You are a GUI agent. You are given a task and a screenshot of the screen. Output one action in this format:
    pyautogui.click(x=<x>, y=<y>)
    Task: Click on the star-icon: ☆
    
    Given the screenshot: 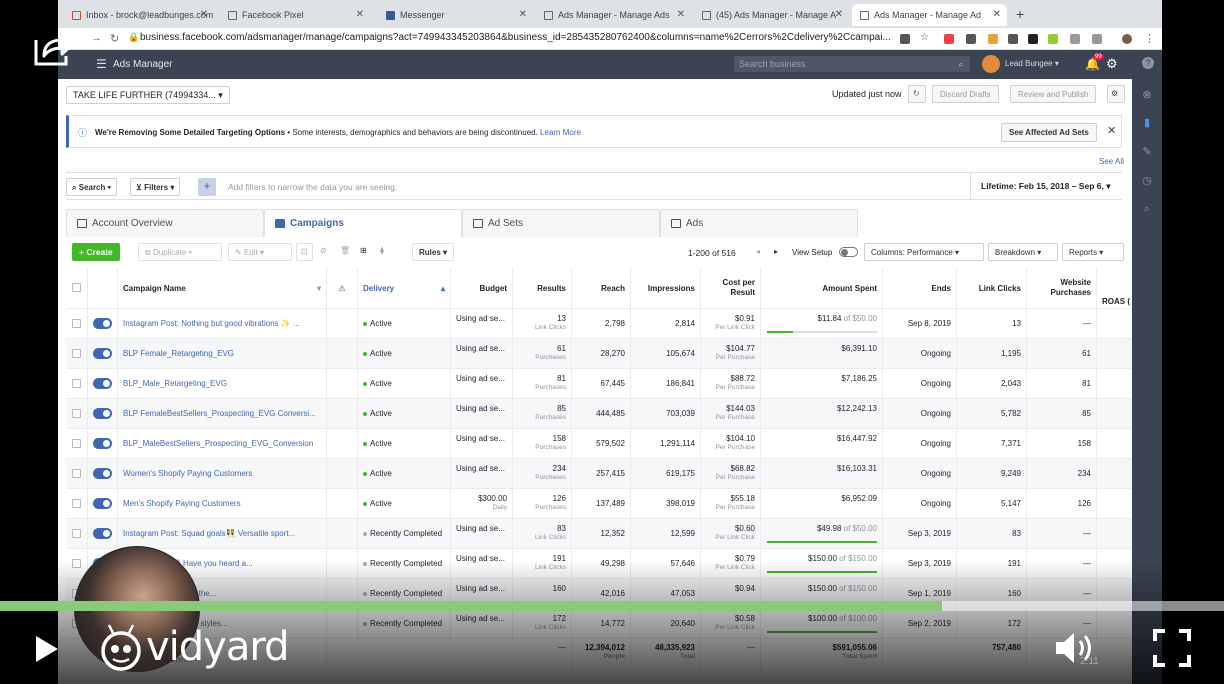 What is the action you would take?
    pyautogui.click(x=924, y=37)
    